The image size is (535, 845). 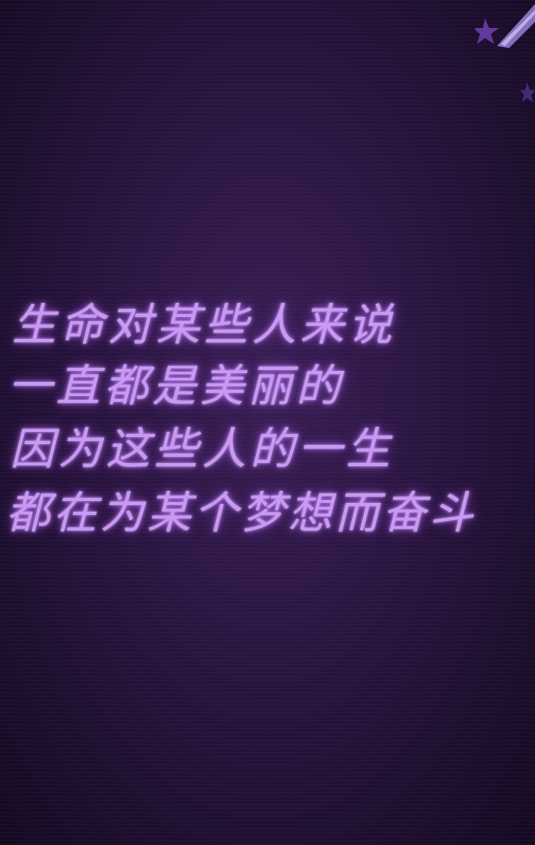 What do you see at coordinates (487, 31) in the screenshot?
I see `star-icon` at bounding box center [487, 31].